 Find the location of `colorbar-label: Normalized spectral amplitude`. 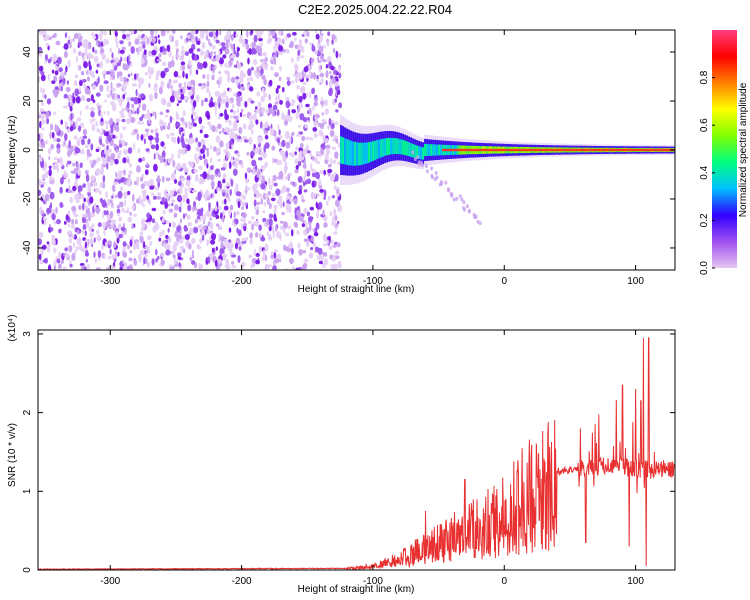

colorbar-label: Normalized spectral amplitude is located at coordinates (743, 149).